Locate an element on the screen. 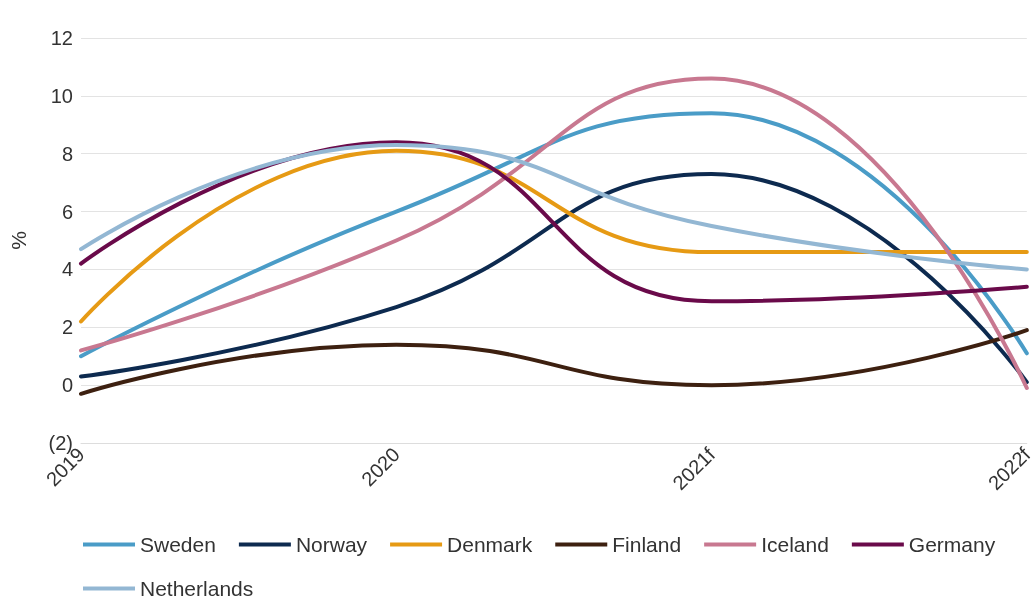 The height and width of the screenshot is (606, 1036). legend-label: Finland is located at coordinates (647, 544).